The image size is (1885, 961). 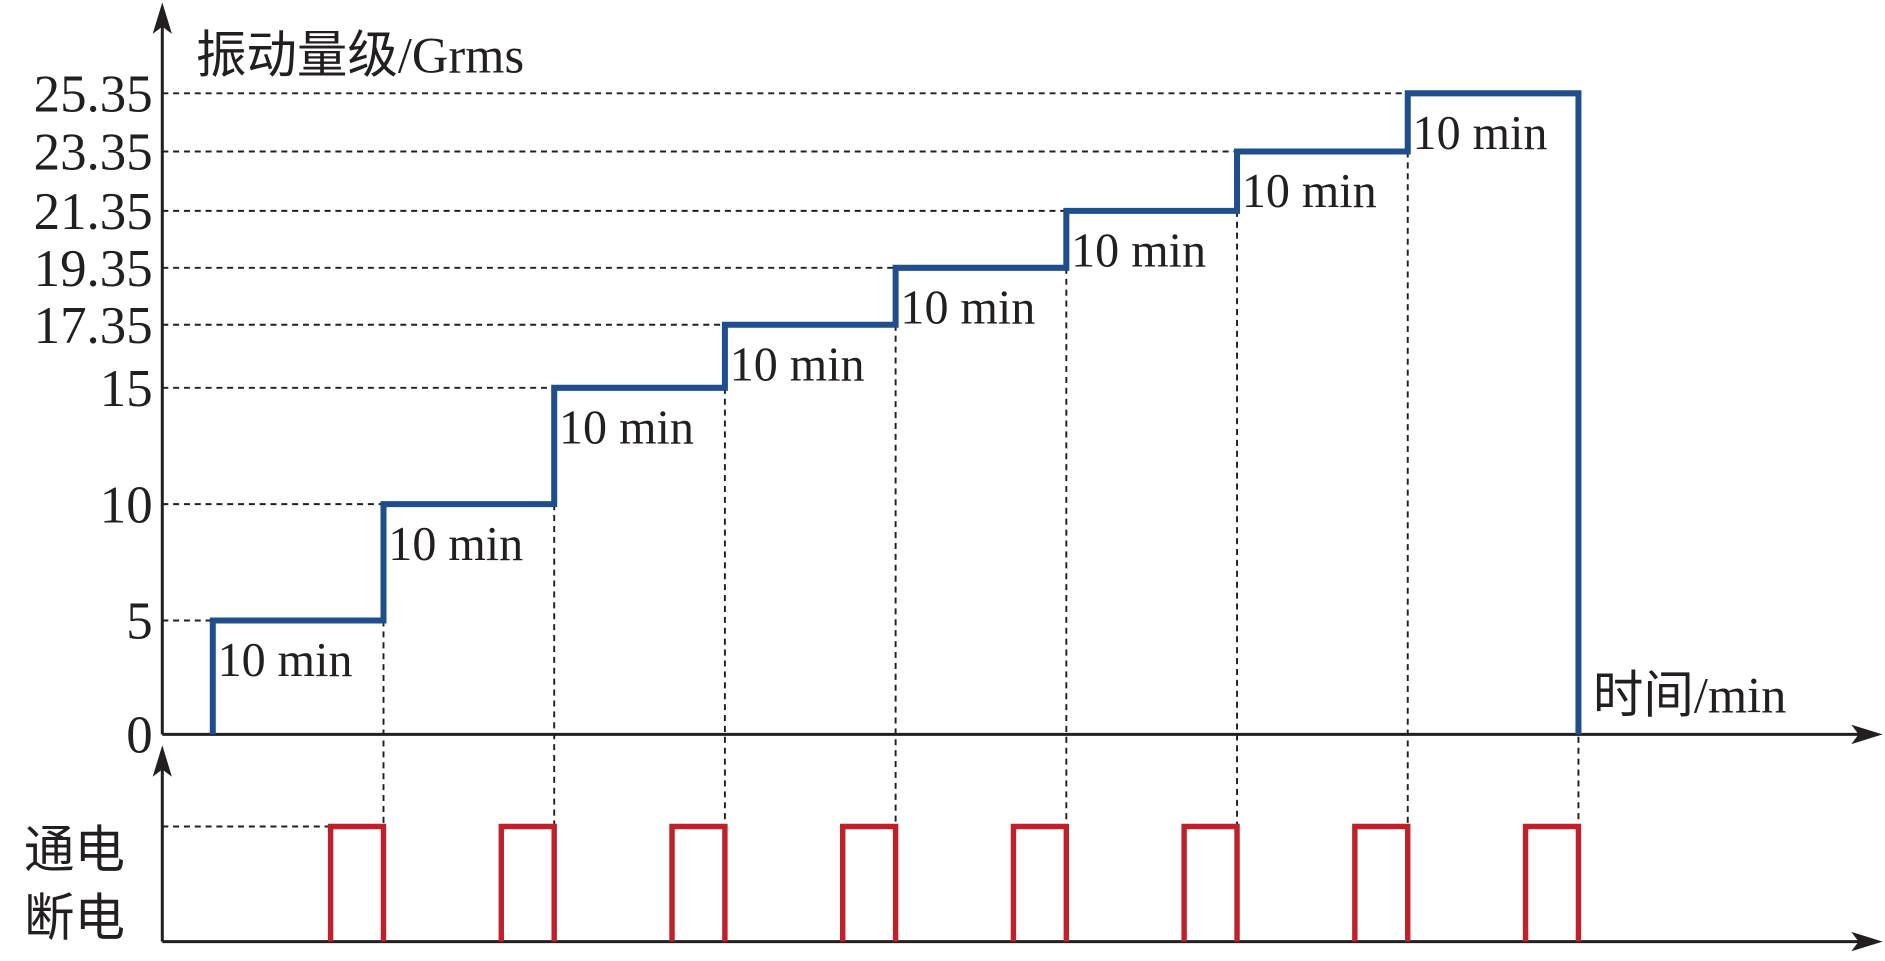 What do you see at coordinates (93, 152) in the screenshot?
I see `y-tick-label: 23.35` at bounding box center [93, 152].